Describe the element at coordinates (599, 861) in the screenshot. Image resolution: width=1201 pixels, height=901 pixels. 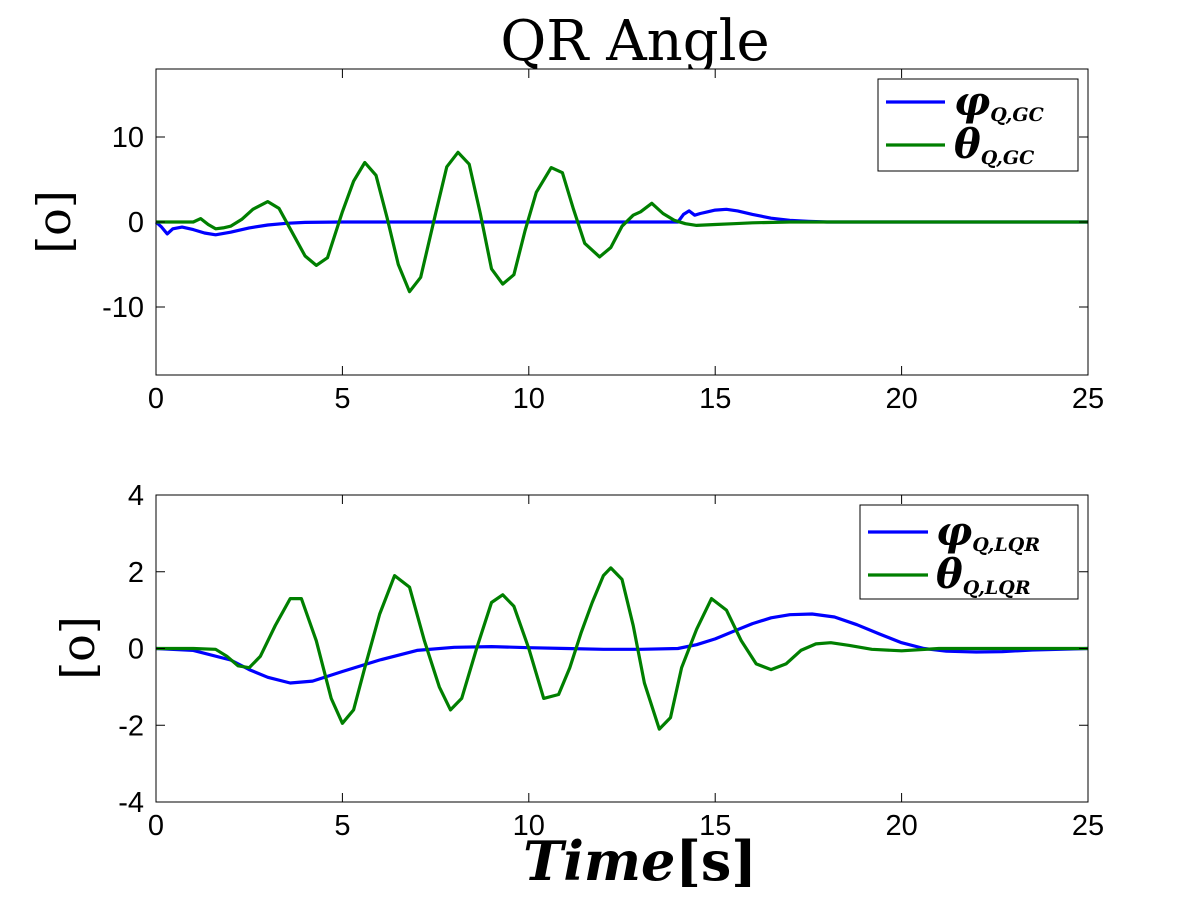
I see `x-axis-label-main: Time` at that location.